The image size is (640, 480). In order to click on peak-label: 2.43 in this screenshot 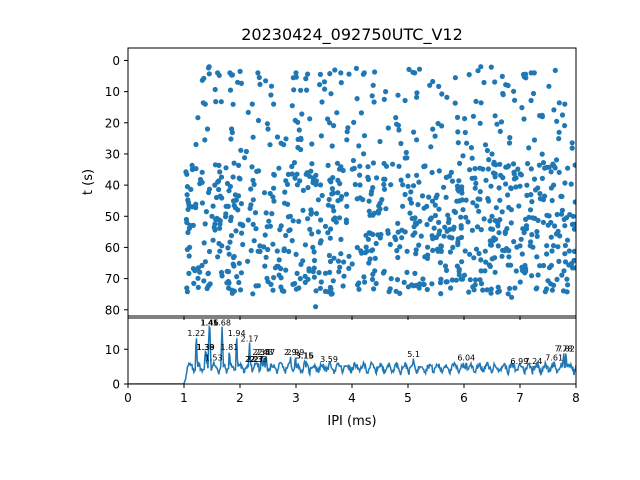, I will do `click(264, 352)`.